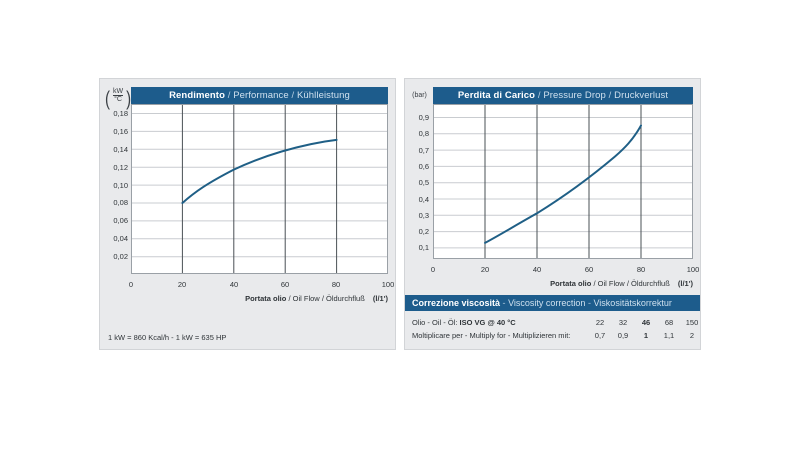 This screenshot has height=450, width=800. I want to click on pressure-x-caption-german: Öldurchfluß, so click(650, 283).